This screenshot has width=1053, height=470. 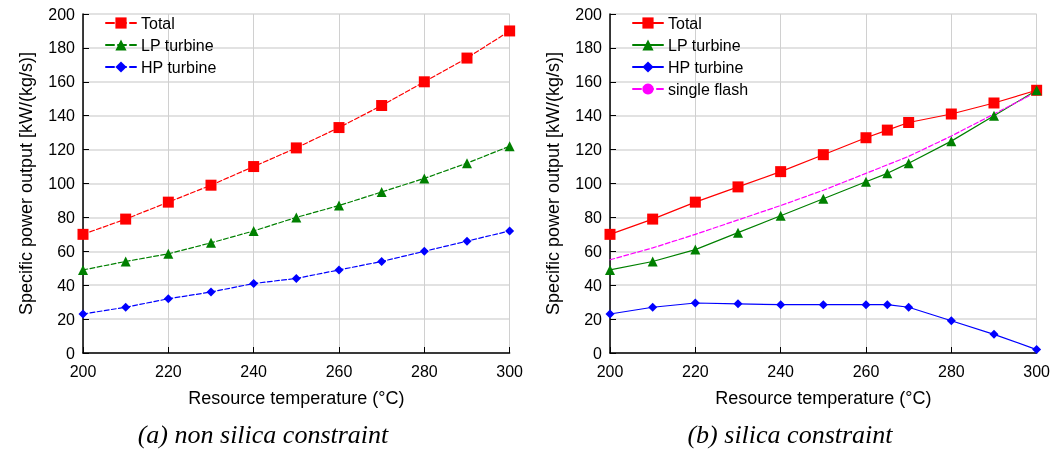 I want to click on y-axis-title: Specific power output [kW/(kg/s)], so click(x=553, y=183).